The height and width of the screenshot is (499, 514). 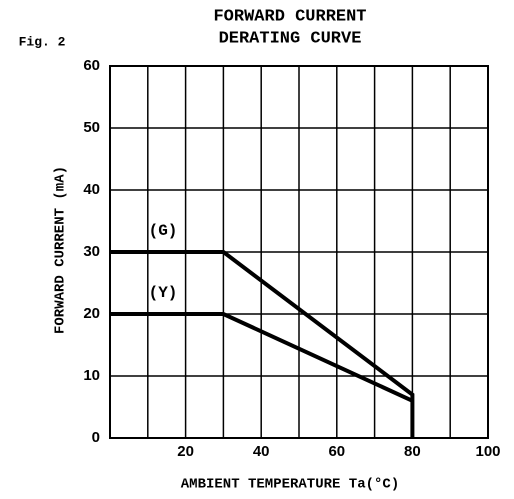 What do you see at coordinates (290, 38) in the screenshot?
I see `chart-title: DERATING CURVE` at bounding box center [290, 38].